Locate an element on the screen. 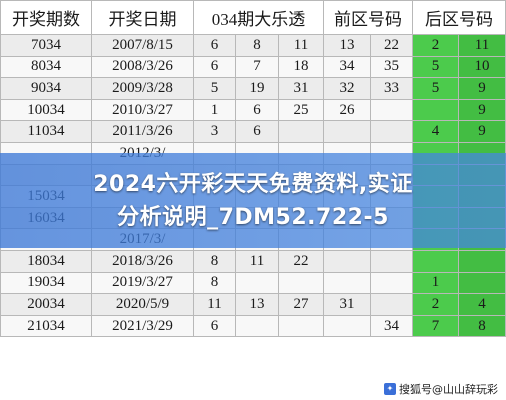  table-row: 20034 2020/5/9 11 13 27 31 2 4 is located at coordinates (253, 304).